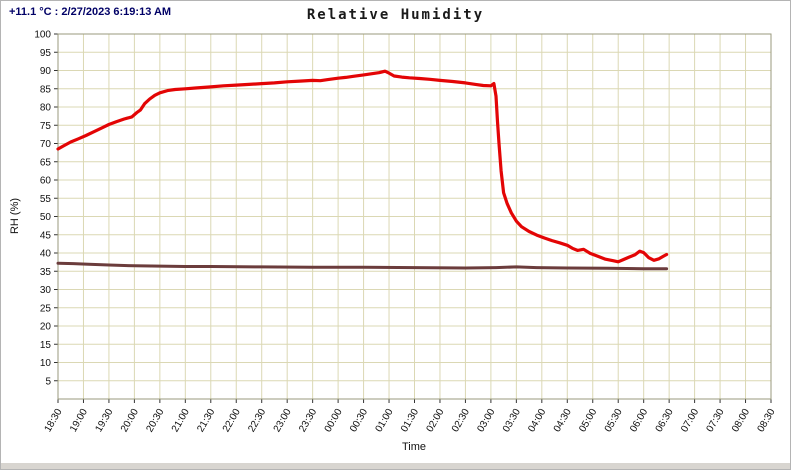  What do you see at coordinates (461, 421) in the screenshot?
I see `svg-text: 02:30` at bounding box center [461, 421].